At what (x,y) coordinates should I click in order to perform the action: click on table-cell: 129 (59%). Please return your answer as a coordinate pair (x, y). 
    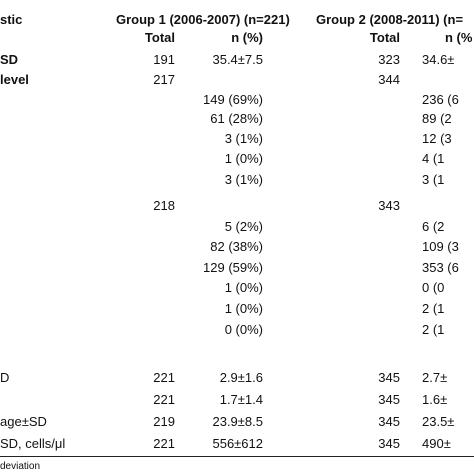
    Looking at the image, I should click on (233, 267).